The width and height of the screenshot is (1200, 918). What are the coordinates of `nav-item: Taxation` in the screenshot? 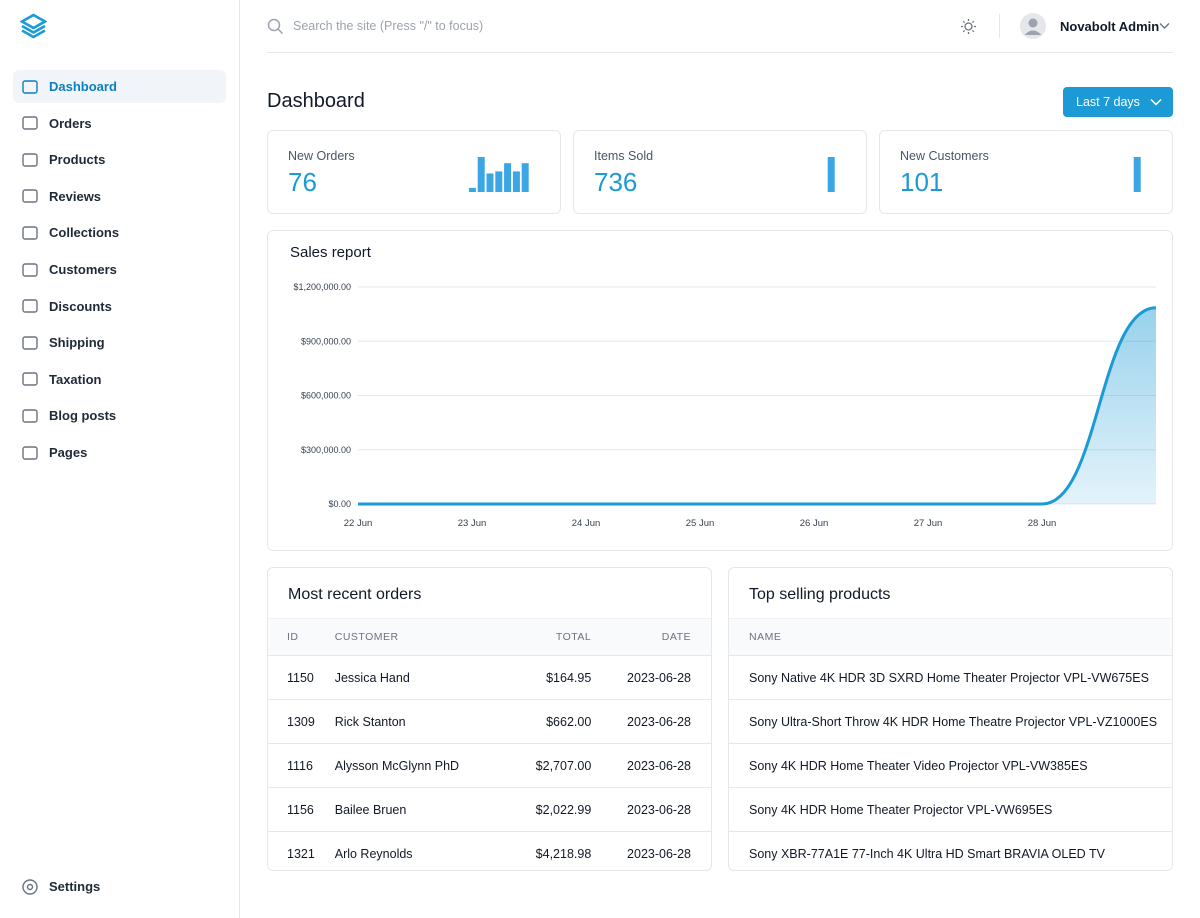 It's located at (119, 379).